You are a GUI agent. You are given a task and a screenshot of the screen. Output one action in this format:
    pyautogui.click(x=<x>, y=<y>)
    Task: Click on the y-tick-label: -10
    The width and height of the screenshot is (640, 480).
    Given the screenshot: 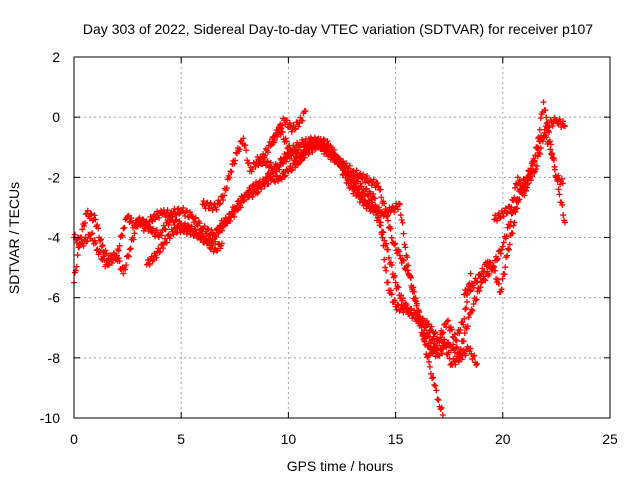 What is the action you would take?
    pyautogui.click(x=50, y=418)
    